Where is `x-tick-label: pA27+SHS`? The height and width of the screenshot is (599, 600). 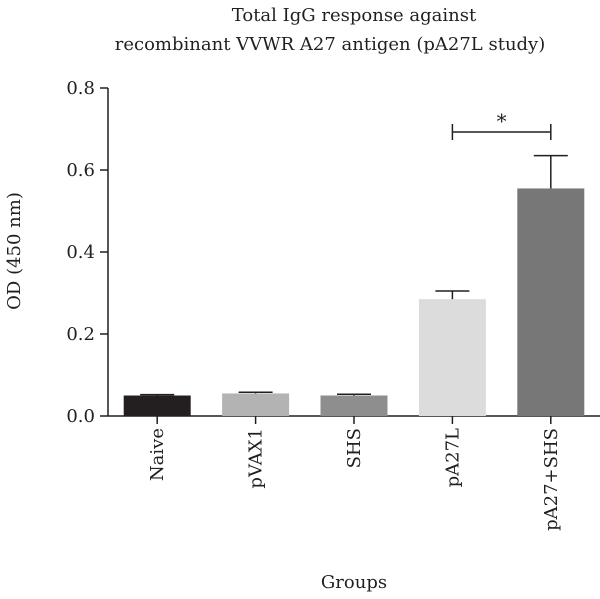
x-tick-label: pA27+SHS is located at coordinates (551, 479).